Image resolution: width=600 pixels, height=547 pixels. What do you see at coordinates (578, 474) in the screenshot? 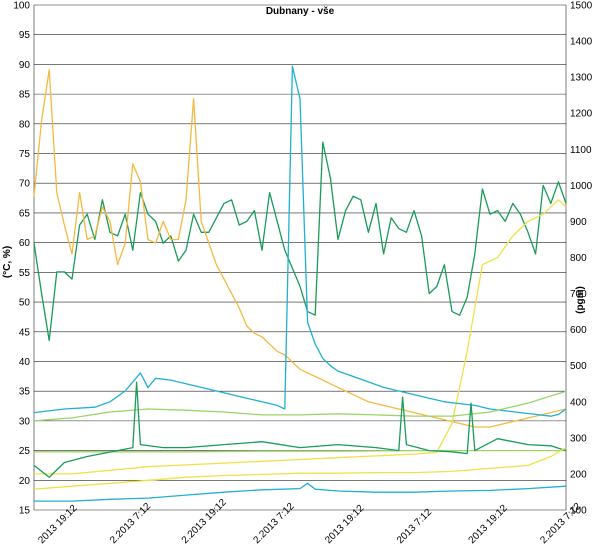
I see `right-tick-label: 200` at bounding box center [578, 474].